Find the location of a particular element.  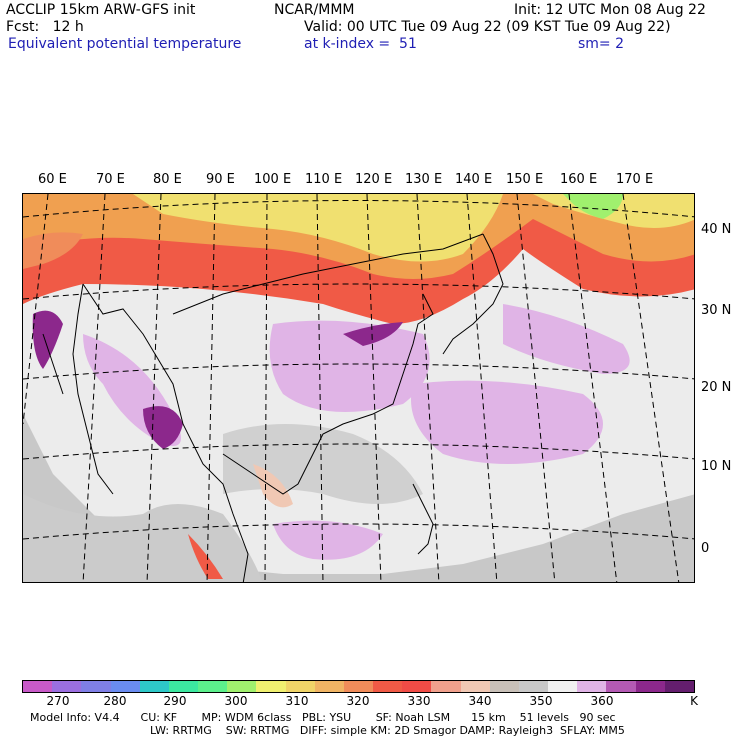

purple-arabian-patch is located at coordinates (47, 339).